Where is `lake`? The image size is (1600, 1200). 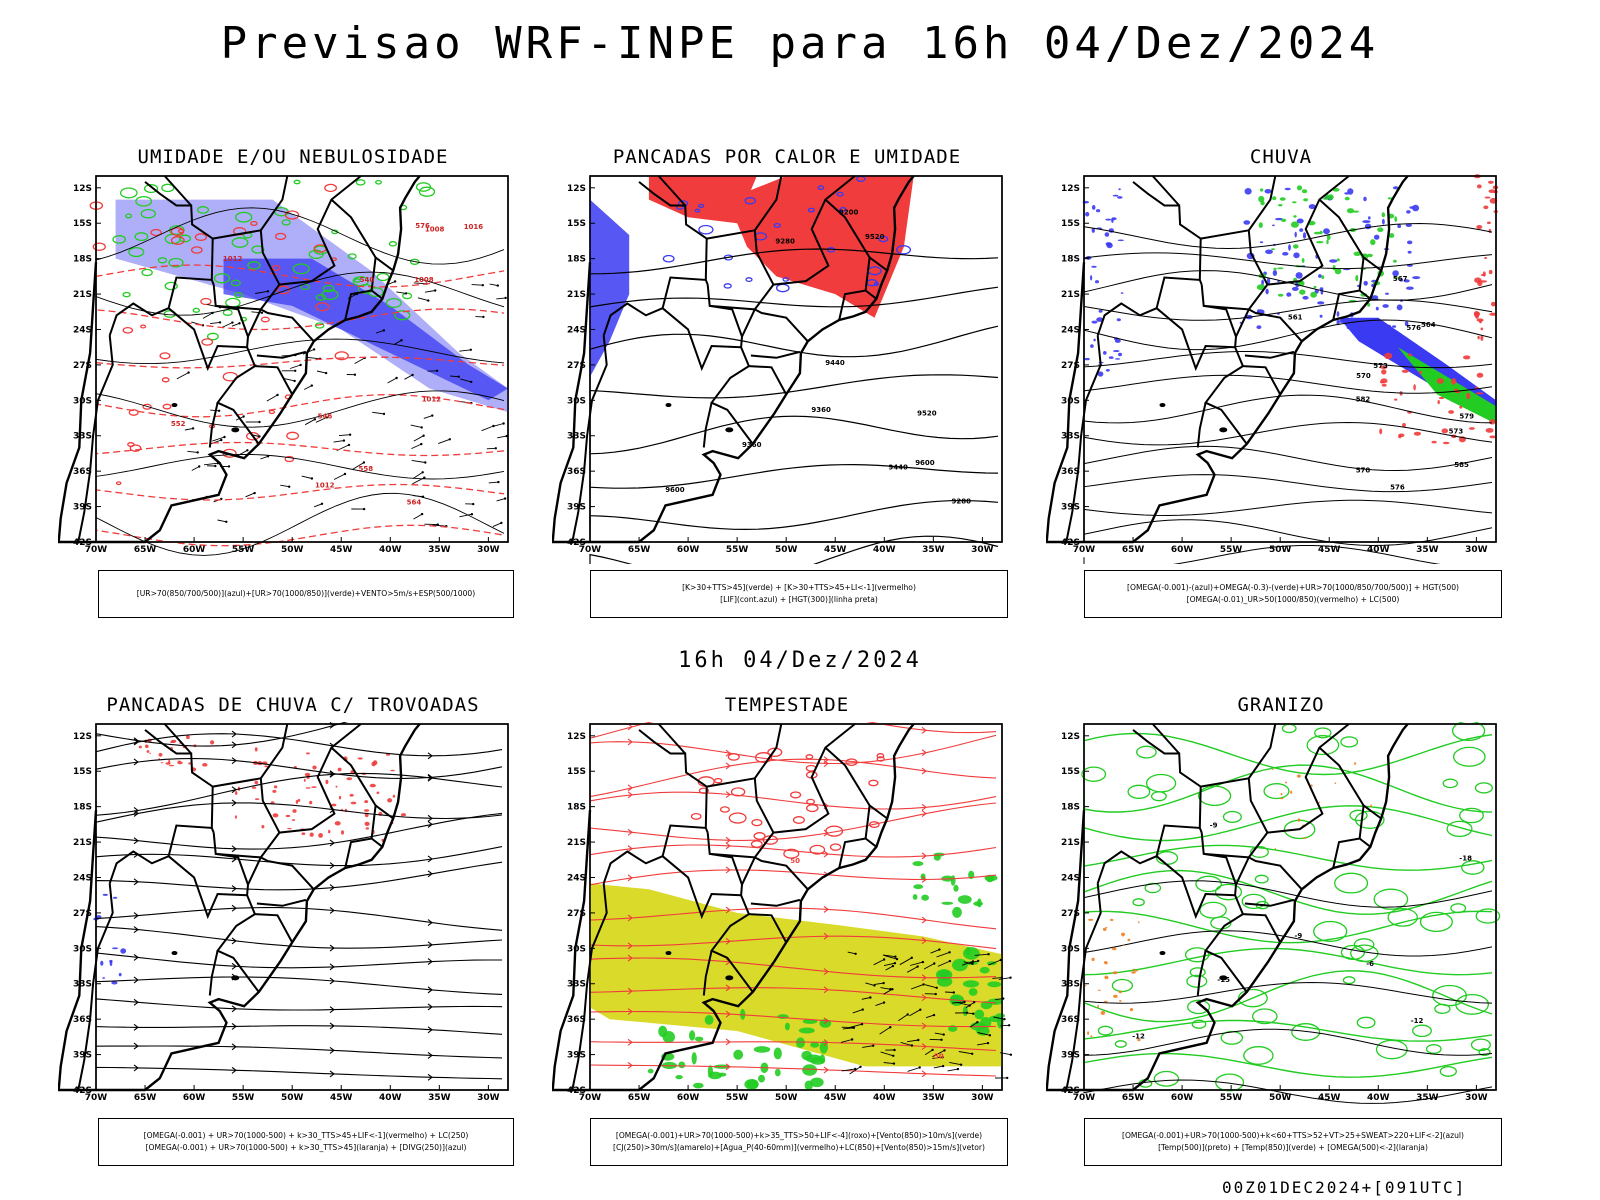 lake is located at coordinates (668, 405).